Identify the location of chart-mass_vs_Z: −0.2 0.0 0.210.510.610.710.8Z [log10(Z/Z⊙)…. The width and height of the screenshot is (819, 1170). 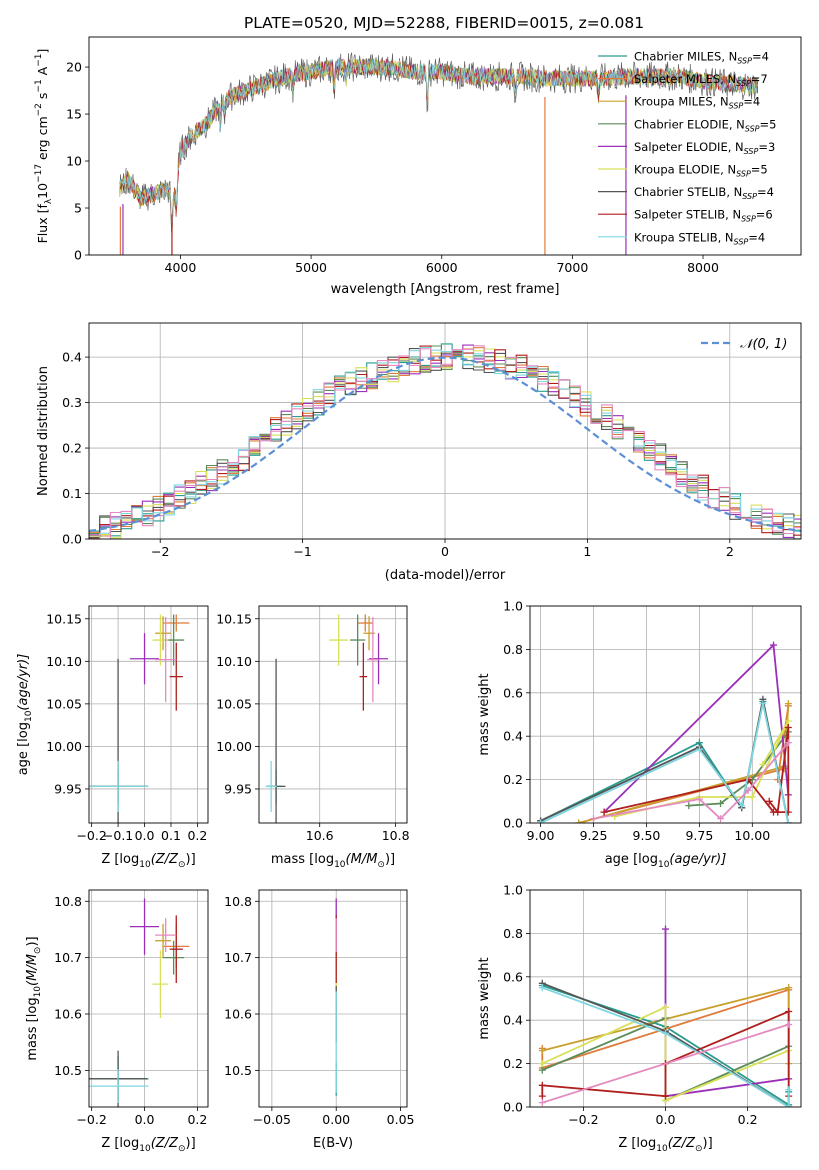
(117, 1021).